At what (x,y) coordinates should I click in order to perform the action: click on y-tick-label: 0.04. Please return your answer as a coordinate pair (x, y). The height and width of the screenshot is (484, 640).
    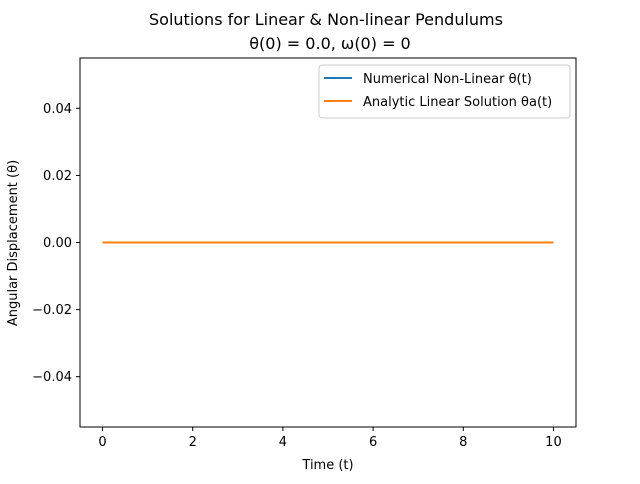
    Looking at the image, I should click on (57, 109).